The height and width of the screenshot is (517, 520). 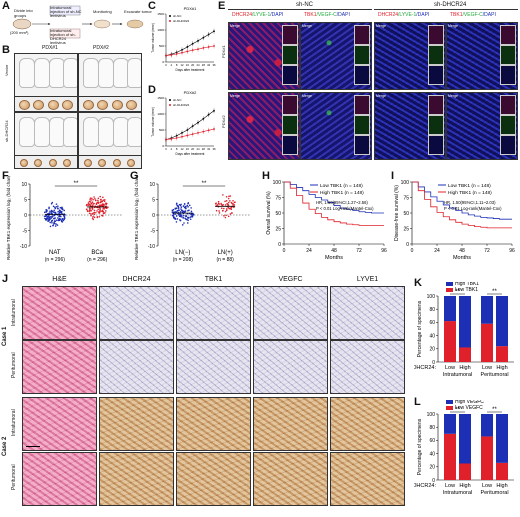 I want to click on panel-j-tile-r2-c1, so click(x=136, y=424).